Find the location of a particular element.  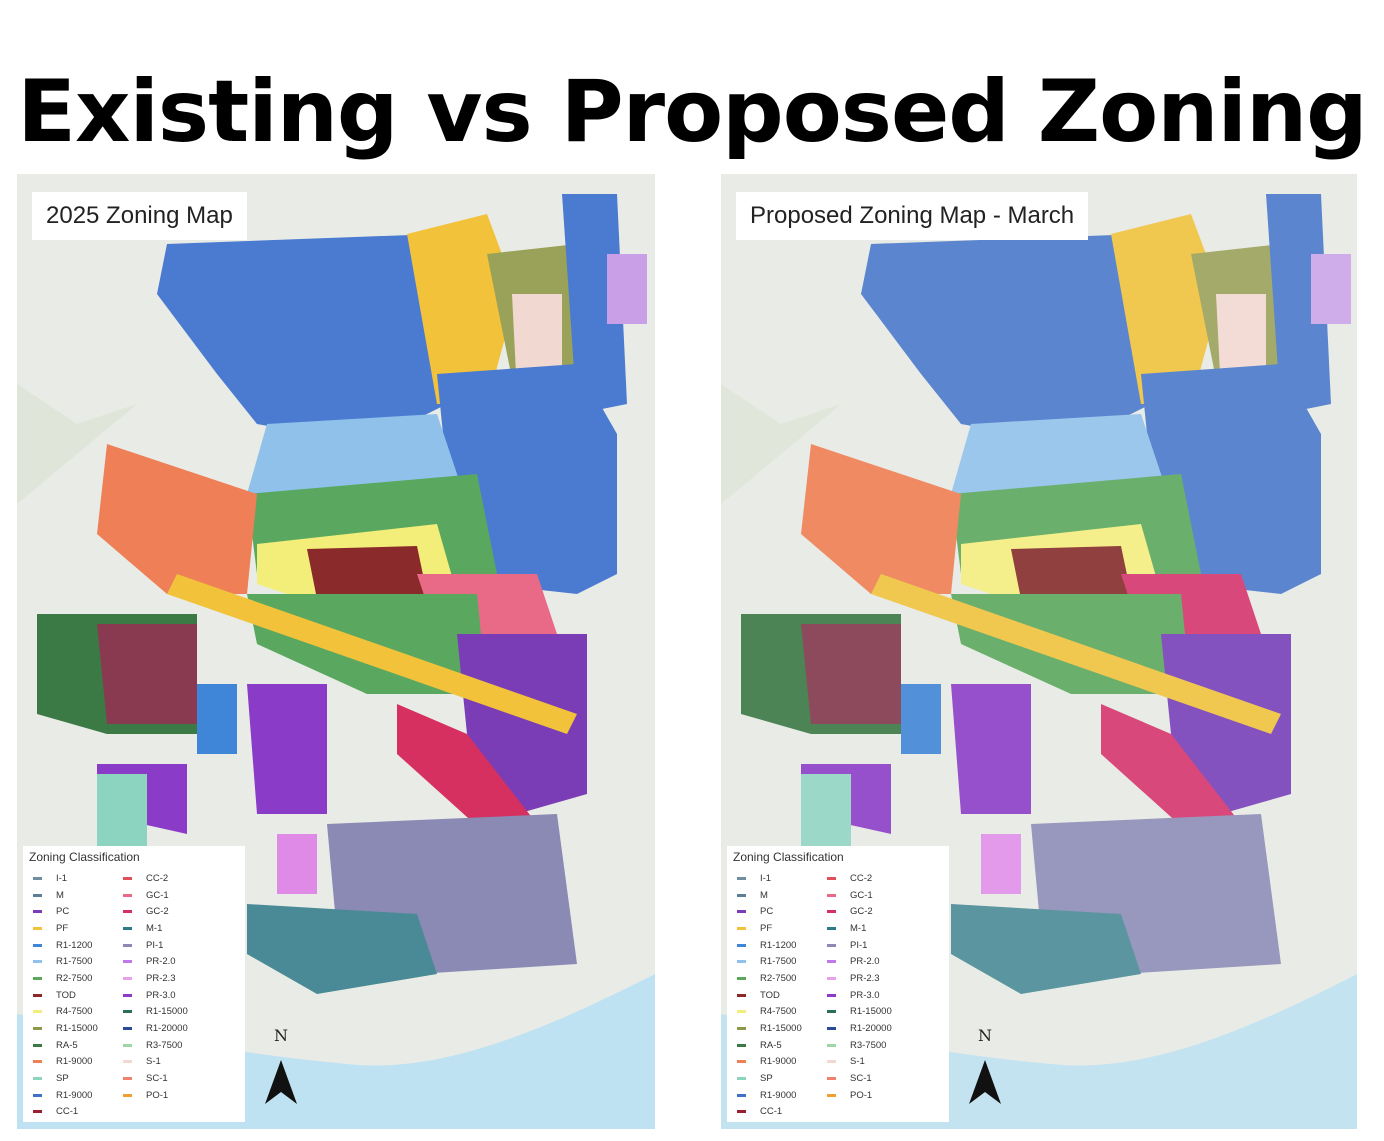

legend-item: R1-20000 is located at coordinates (155, 1028).